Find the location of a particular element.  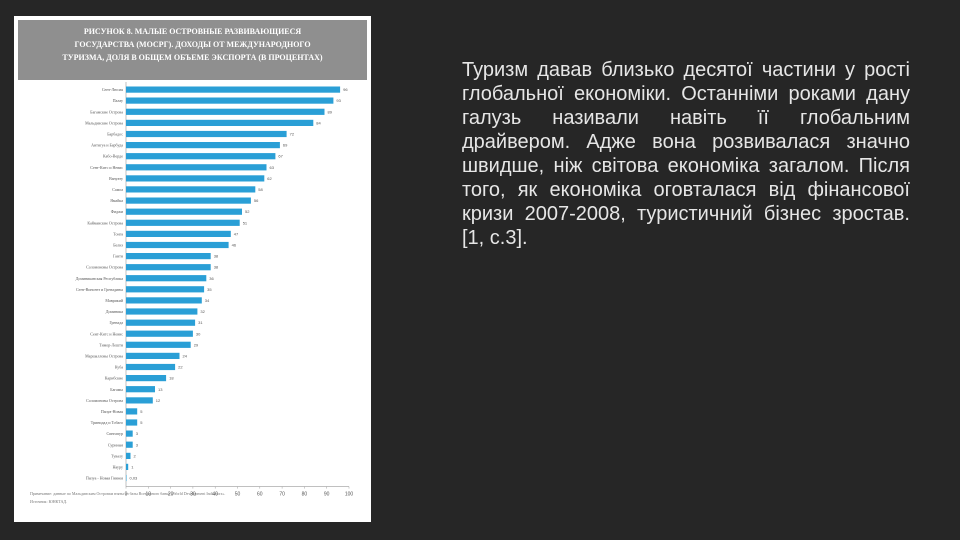

category-label: Сингапур is located at coordinates (115, 433).